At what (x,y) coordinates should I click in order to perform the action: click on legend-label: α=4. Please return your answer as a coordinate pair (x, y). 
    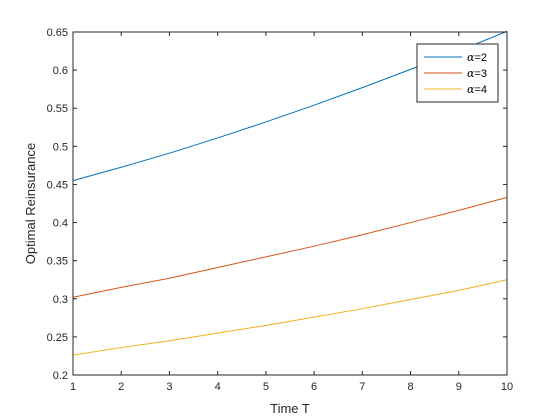
    Looking at the image, I should click on (477, 89).